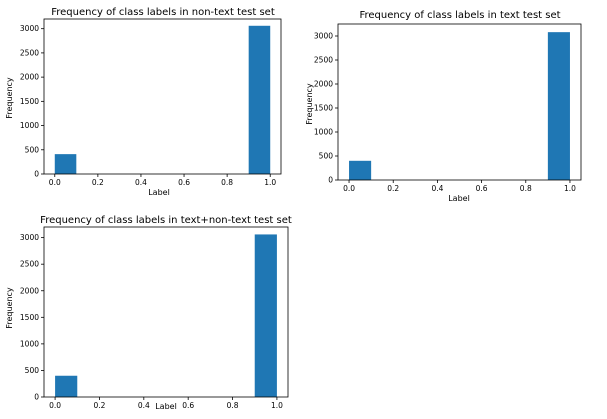 The width and height of the screenshot is (607, 419). Describe the element at coordinates (162, 96) in the screenshot. I see `axes-frame` at that location.